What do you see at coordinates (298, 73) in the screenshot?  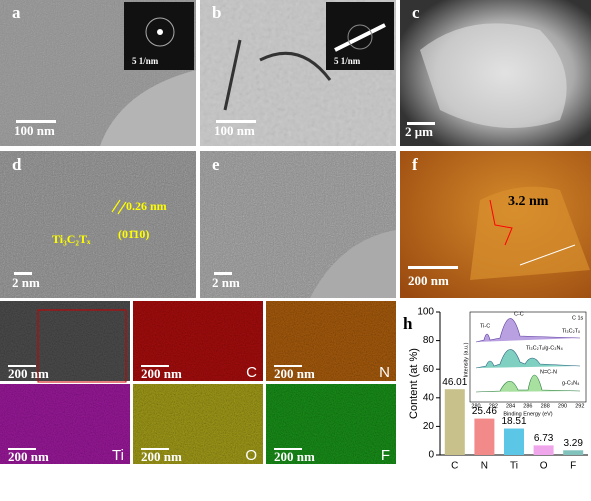 I see `panel-b: b 5 1/nm 100 nm` at bounding box center [298, 73].